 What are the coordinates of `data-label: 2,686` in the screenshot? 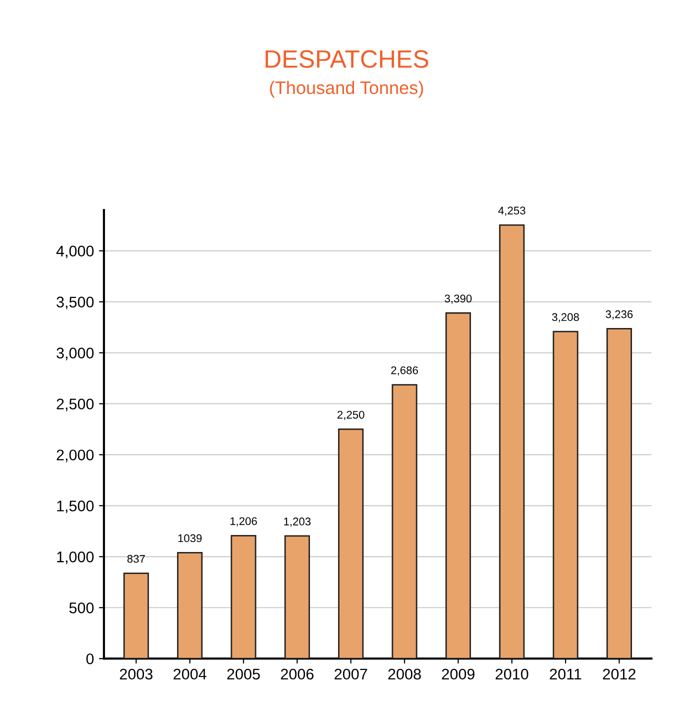 It's located at (404, 371).